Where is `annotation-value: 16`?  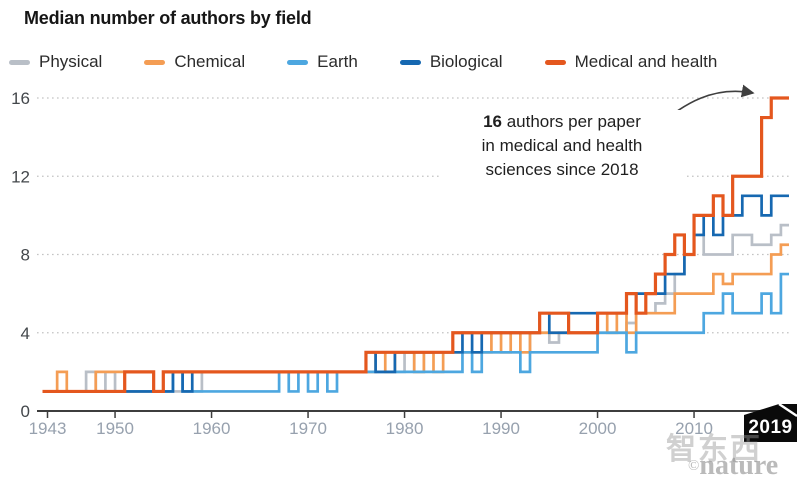 annotation-value: 16 is located at coordinates (492, 121).